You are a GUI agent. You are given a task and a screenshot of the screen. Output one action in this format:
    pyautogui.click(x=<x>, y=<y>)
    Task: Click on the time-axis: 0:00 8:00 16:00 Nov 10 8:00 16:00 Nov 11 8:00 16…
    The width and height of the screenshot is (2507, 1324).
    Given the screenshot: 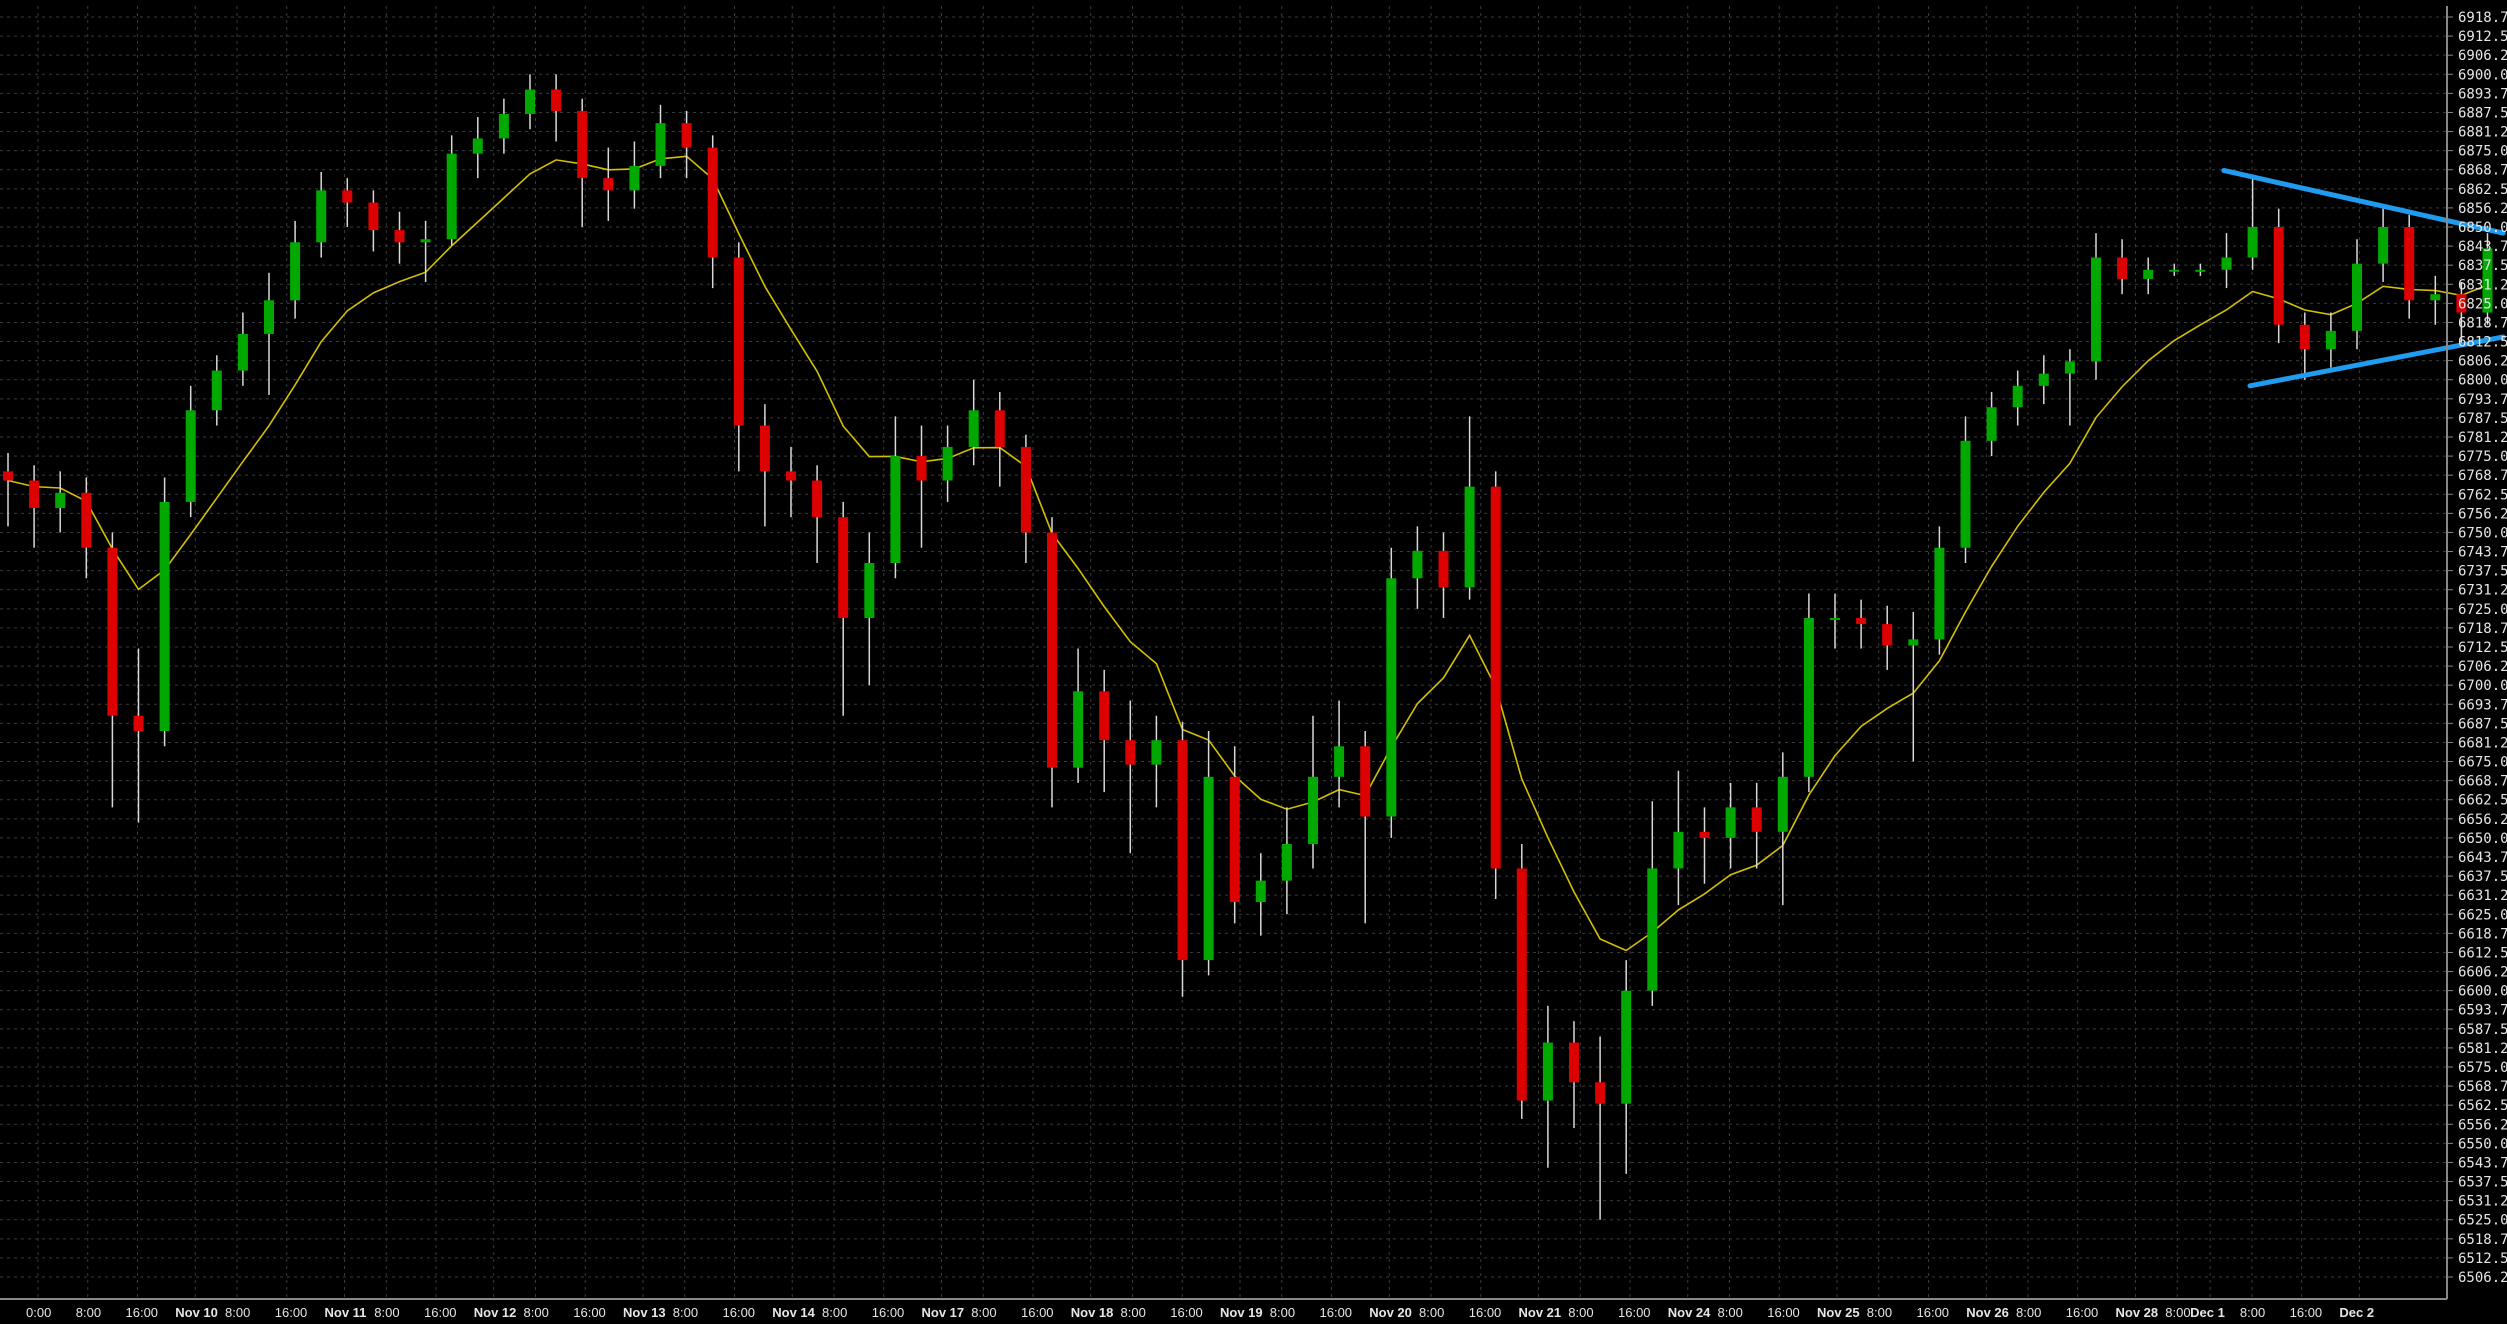 What is the action you would take?
    pyautogui.click(x=1200, y=1312)
    